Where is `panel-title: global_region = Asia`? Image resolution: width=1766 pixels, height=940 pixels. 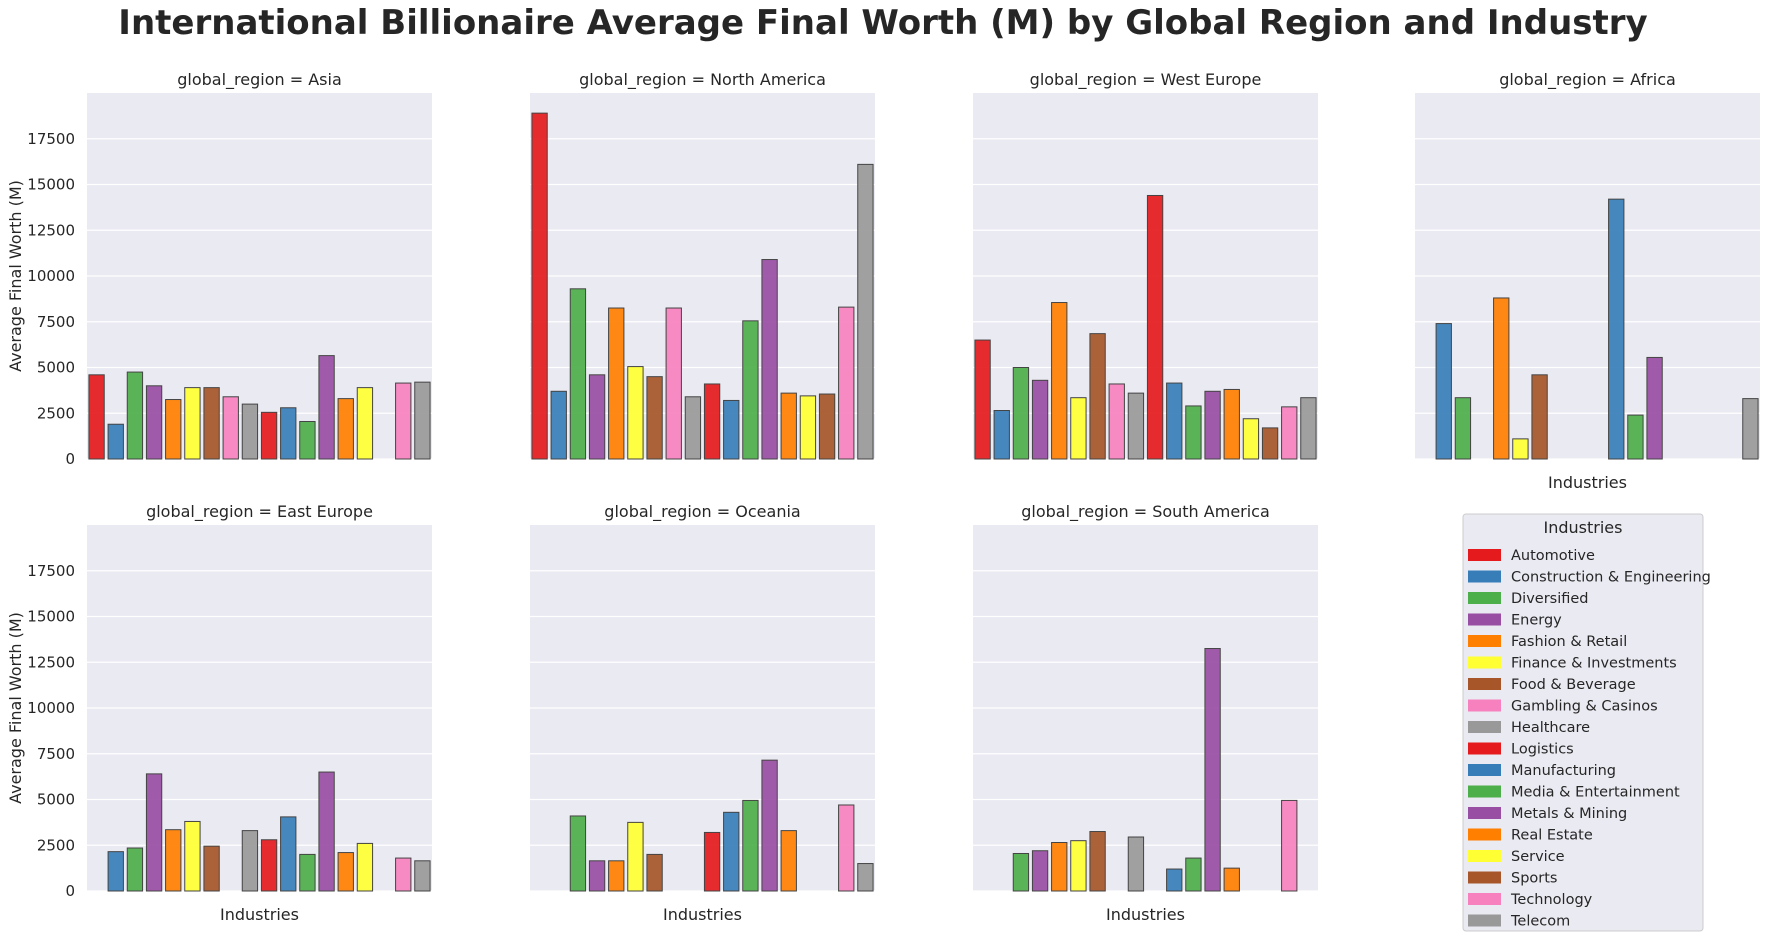 panel-title: global_region = Asia is located at coordinates (259, 80).